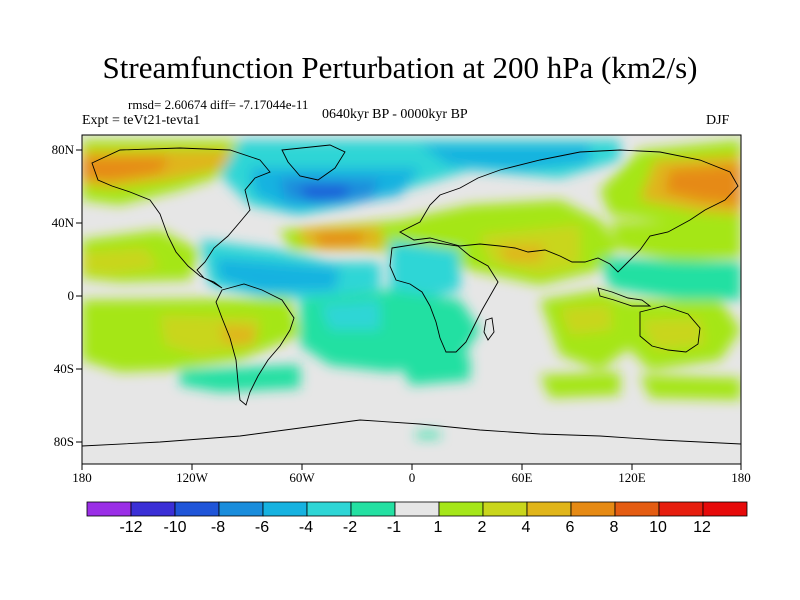 Image resolution: width=800 pixels, height=600 pixels. What do you see at coordinates (302, 477) in the screenshot?
I see `x-tick-label: 60W` at bounding box center [302, 477].